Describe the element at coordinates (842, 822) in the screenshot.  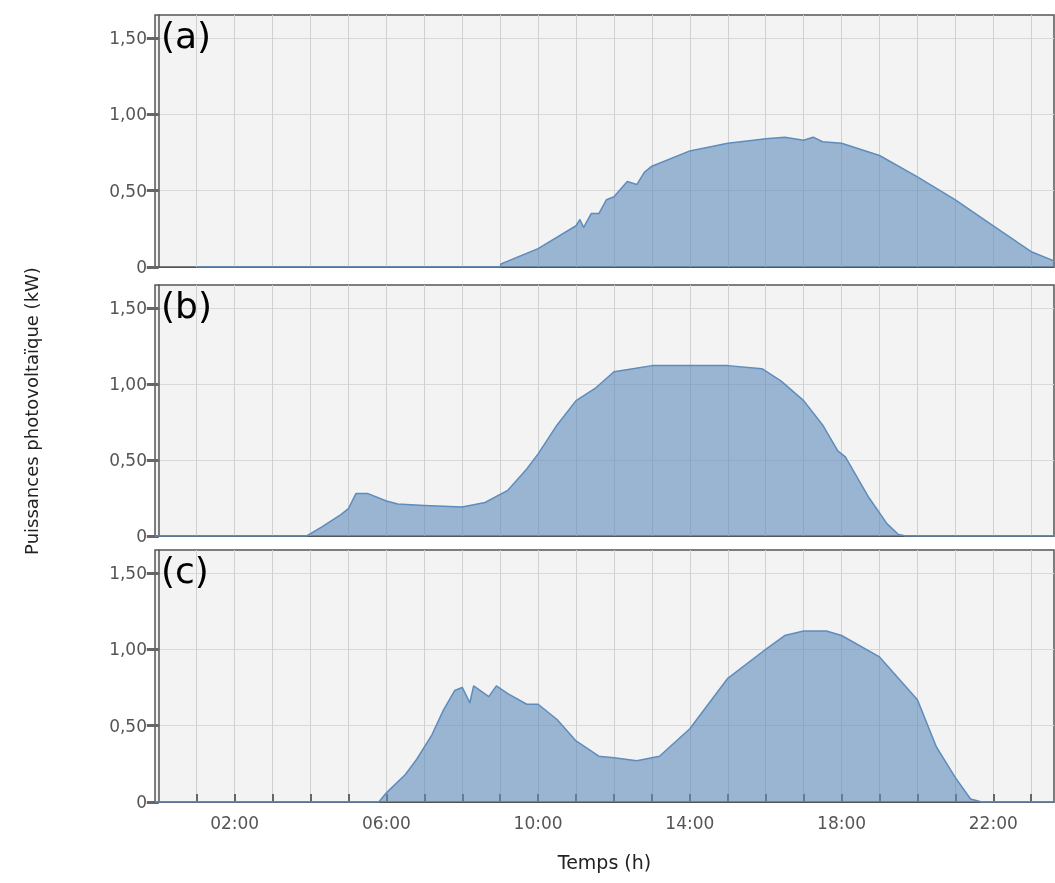
I see `x-tick-label: 18:00` at that location.